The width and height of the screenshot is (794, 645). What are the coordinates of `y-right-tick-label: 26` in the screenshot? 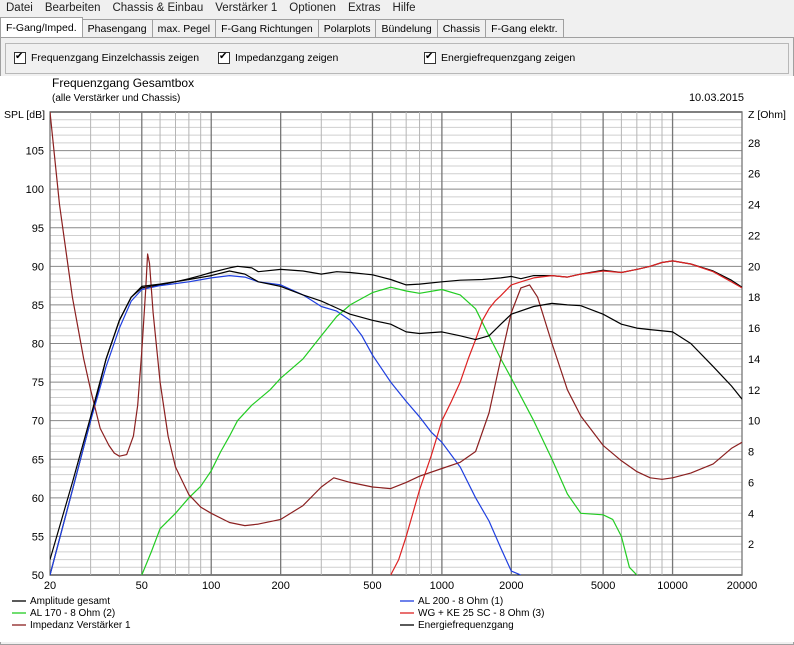 It's located at (754, 175).